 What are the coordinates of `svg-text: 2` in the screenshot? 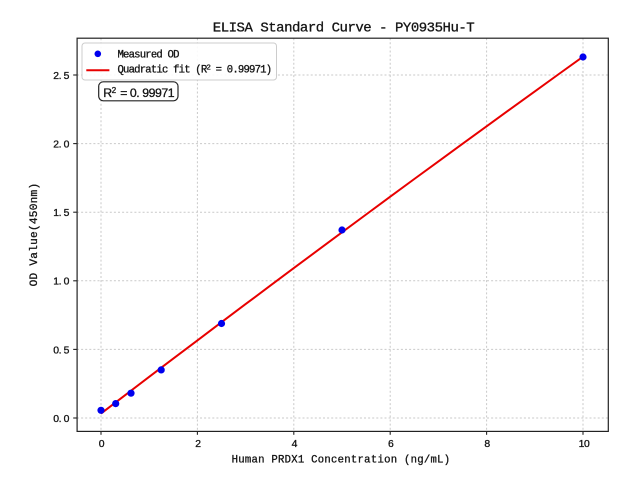 It's located at (198, 444).